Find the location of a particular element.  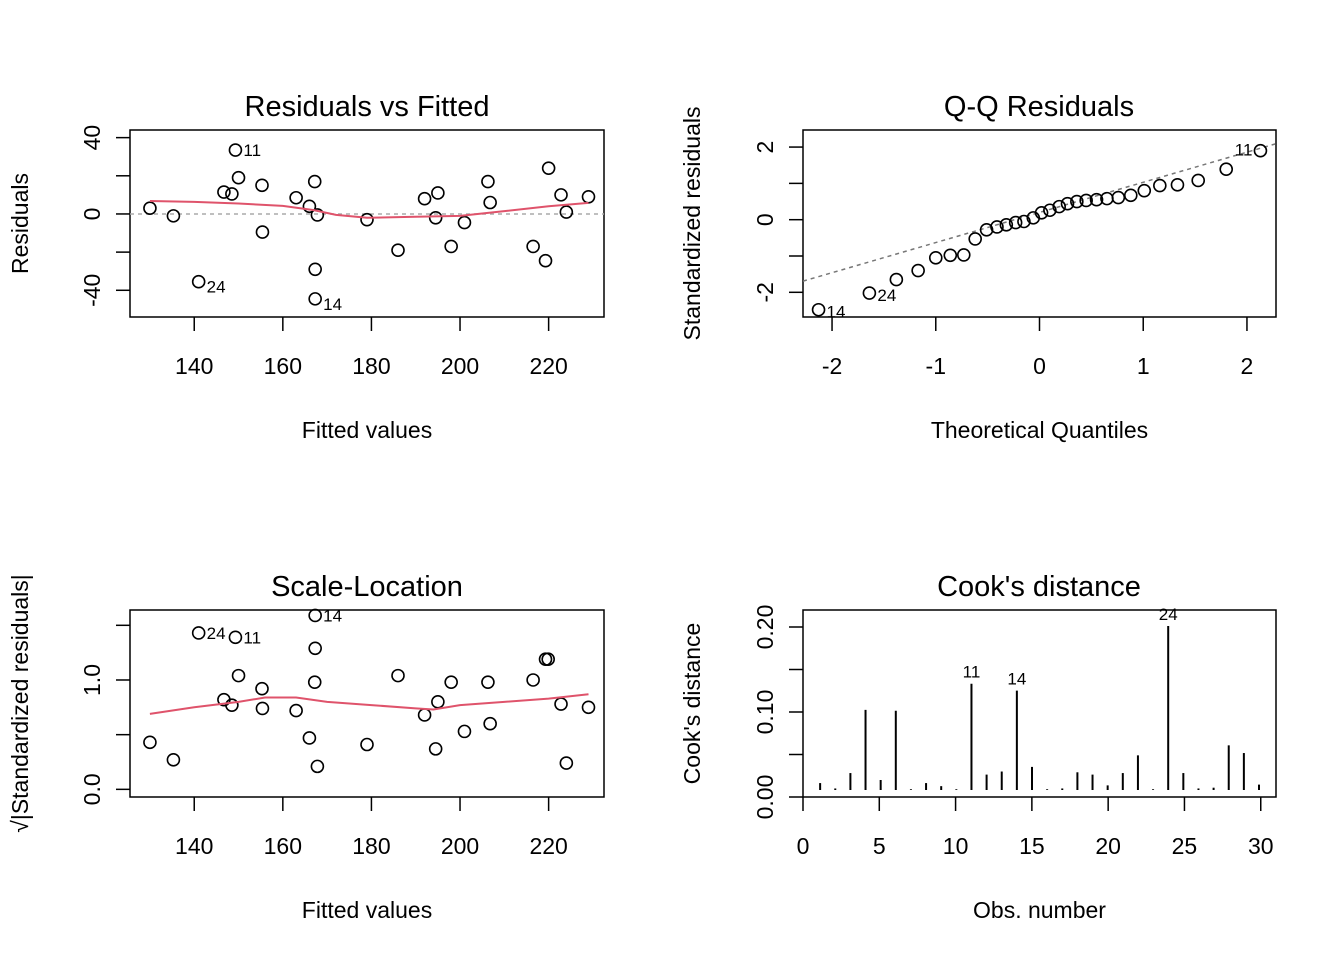

y-axis-label: √|Standardized residuals| is located at coordinates (20, 703).